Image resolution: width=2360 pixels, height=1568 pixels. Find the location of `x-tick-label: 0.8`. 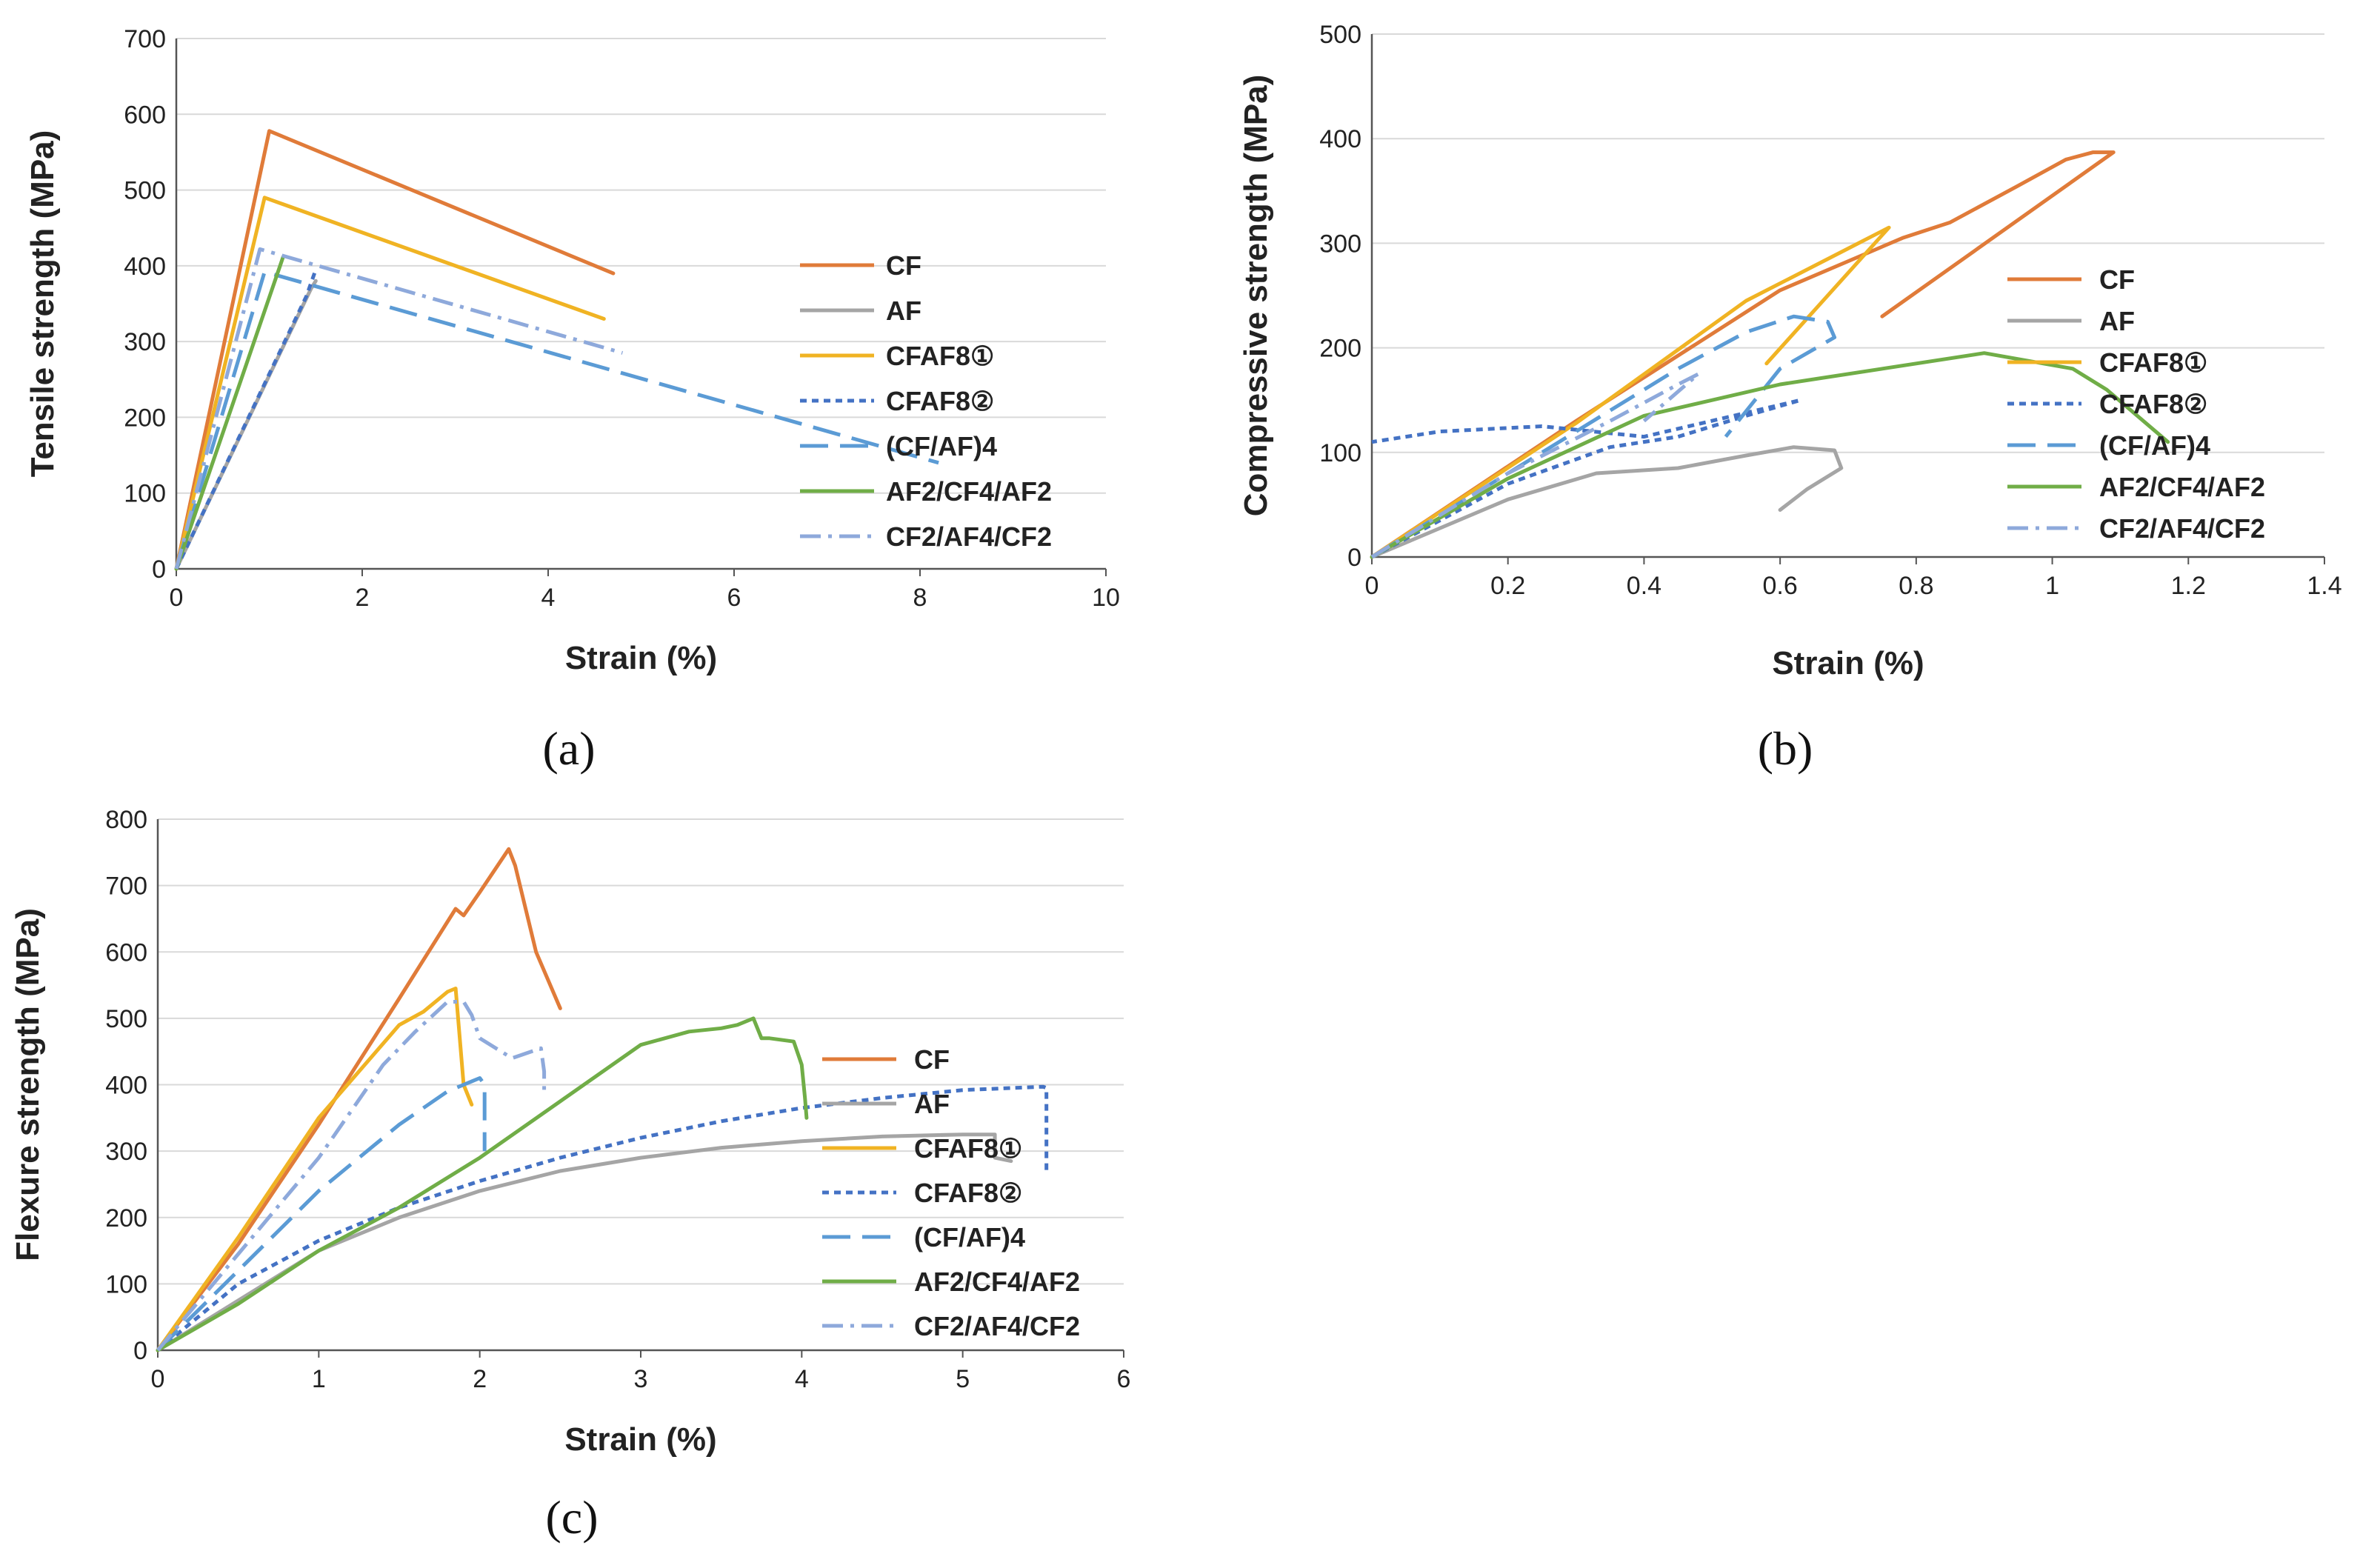

x-tick-label: 0.8 is located at coordinates (1916, 586).